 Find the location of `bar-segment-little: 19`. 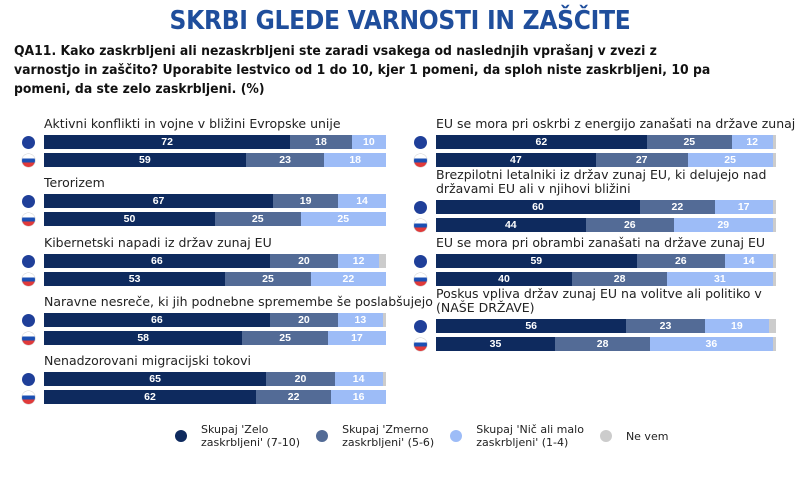

bar-segment-little: 19 is located at coordinates (737, 326).